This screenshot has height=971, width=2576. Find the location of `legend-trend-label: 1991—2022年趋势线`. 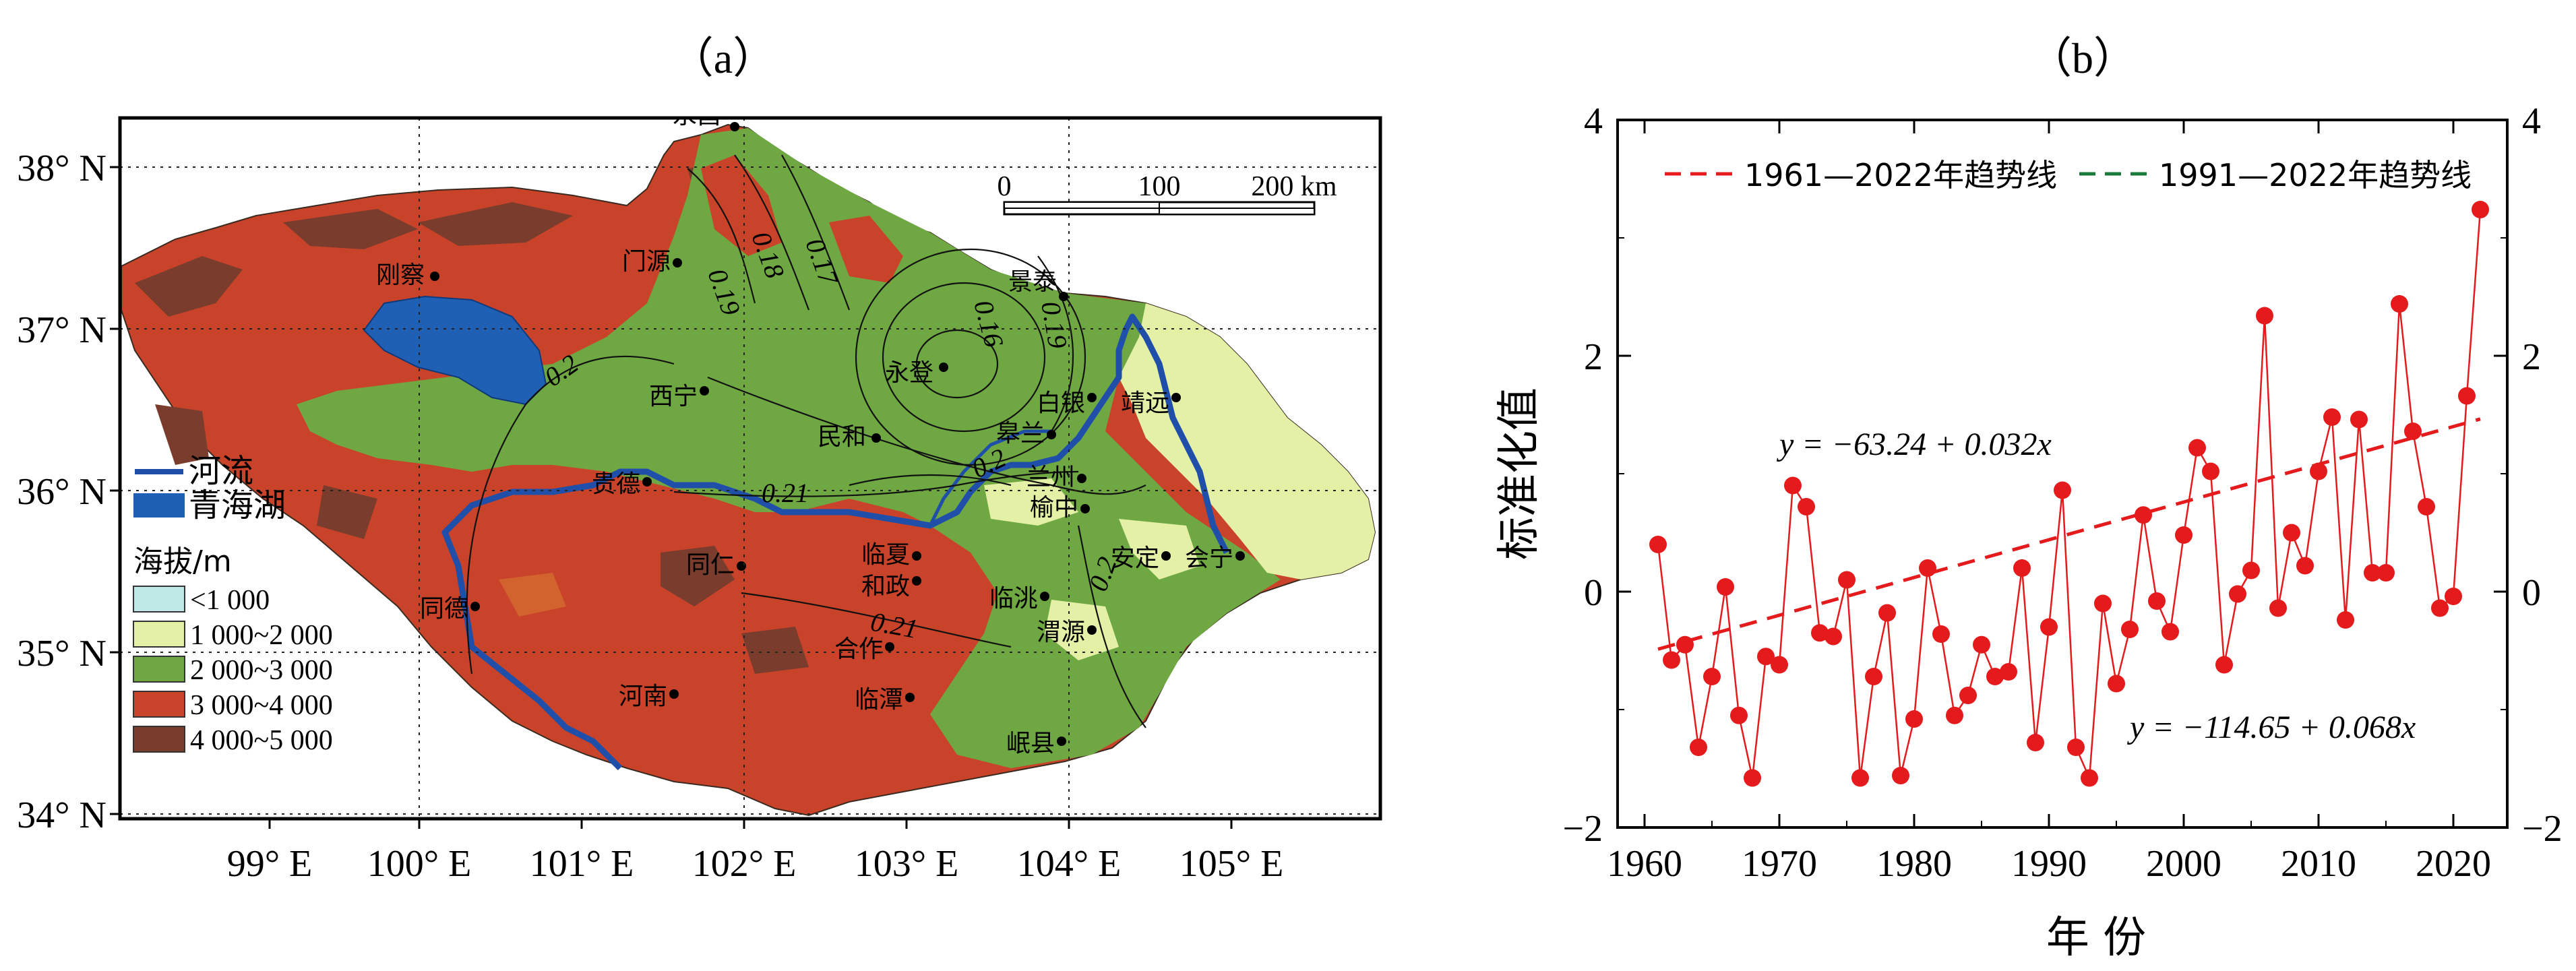

legend-trend-label: 1991—2022年趋势线 is located at coordinates (2316, 175).